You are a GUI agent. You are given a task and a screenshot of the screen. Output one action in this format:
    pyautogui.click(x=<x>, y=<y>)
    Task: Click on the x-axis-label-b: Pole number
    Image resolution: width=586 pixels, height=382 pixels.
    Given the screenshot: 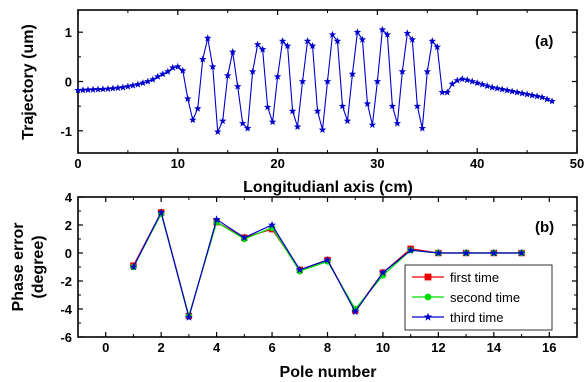 What is the action you would take?
    pyautogui.click(x=328, y=372)
    